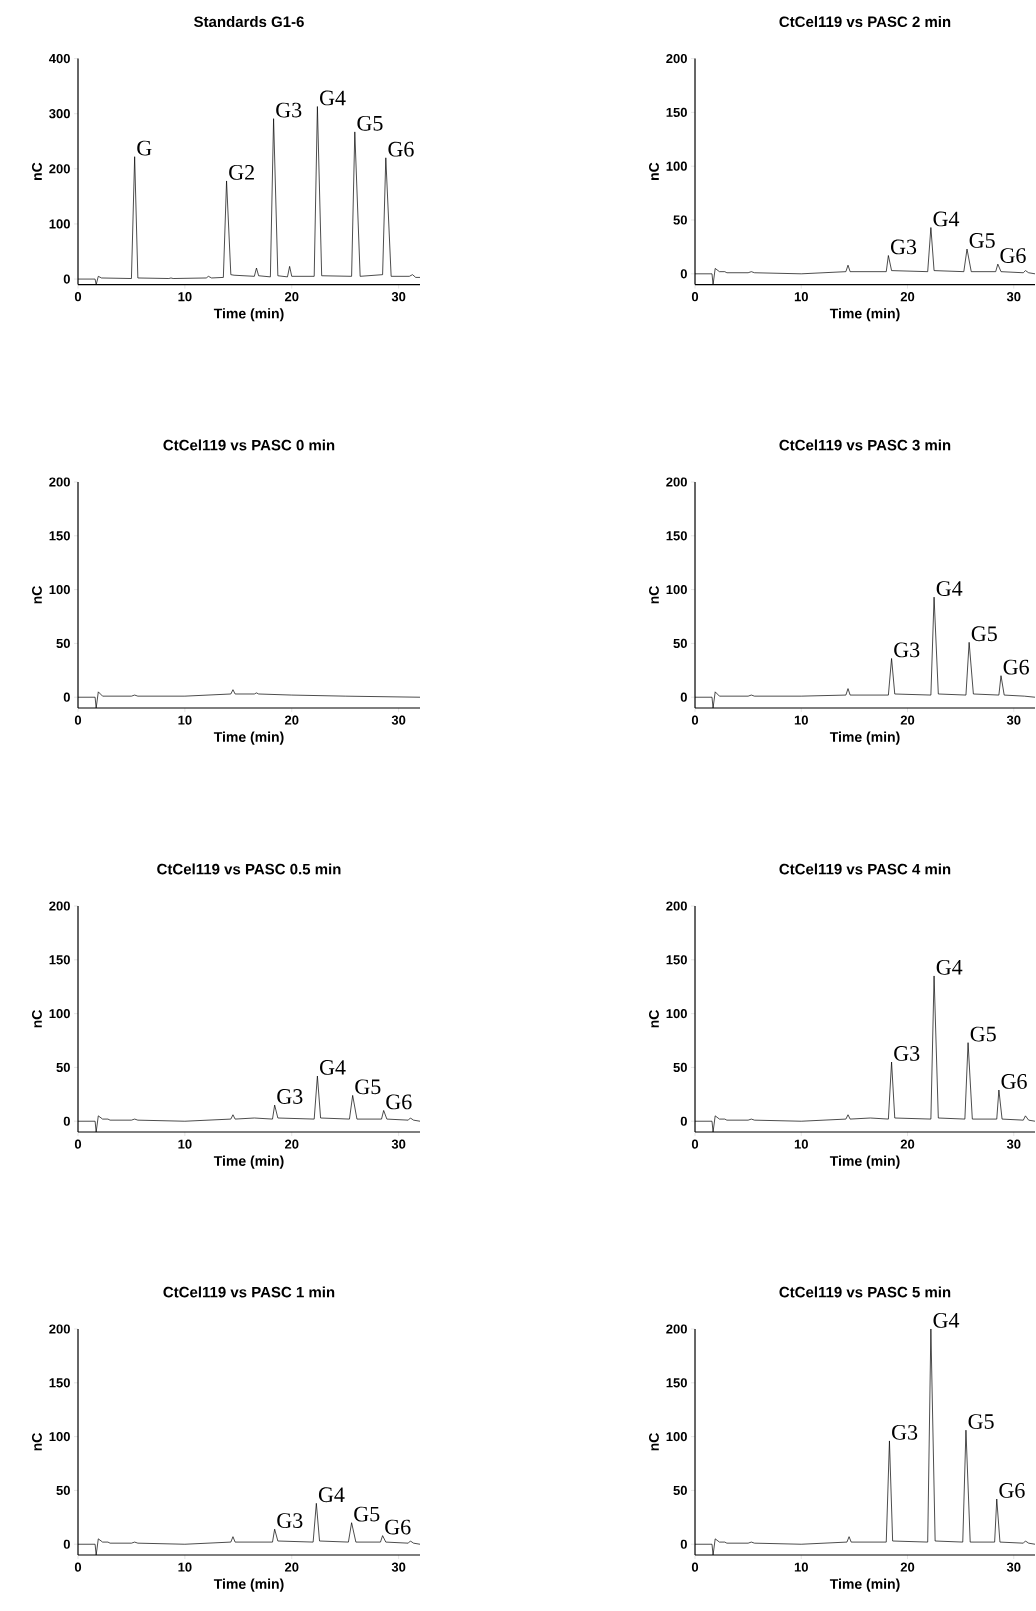  I want to click on y-tick-label: 300, so click(59, 114).